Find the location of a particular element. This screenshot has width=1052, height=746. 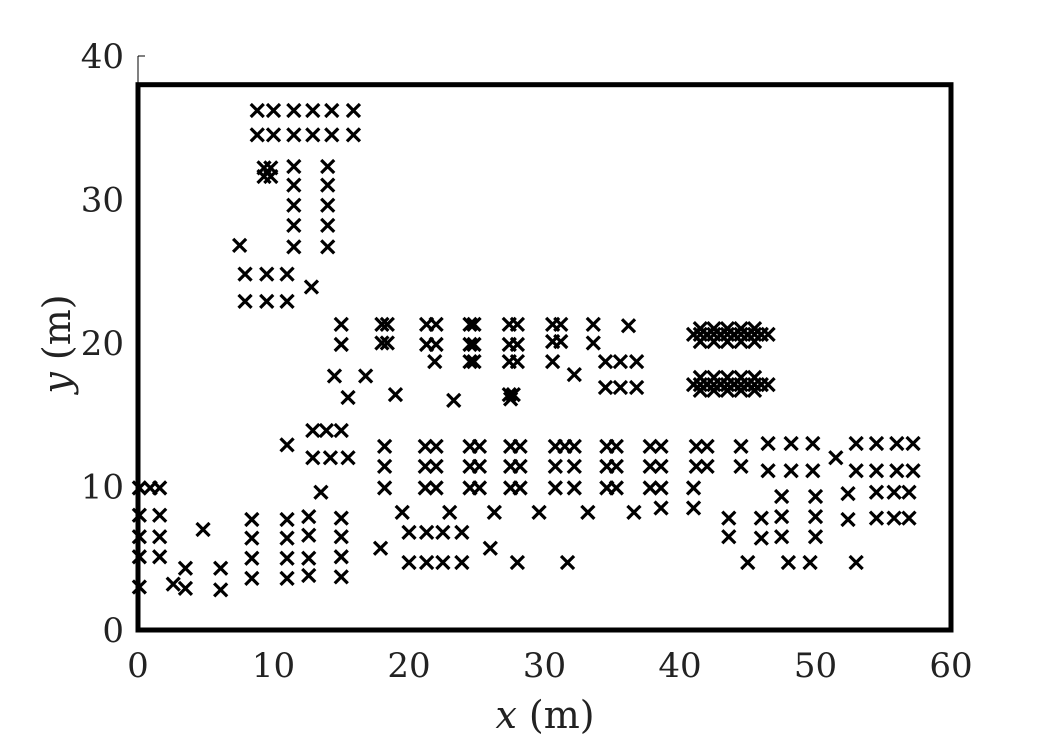

x-tick-label: 0 is located at coordinates (138, 666).